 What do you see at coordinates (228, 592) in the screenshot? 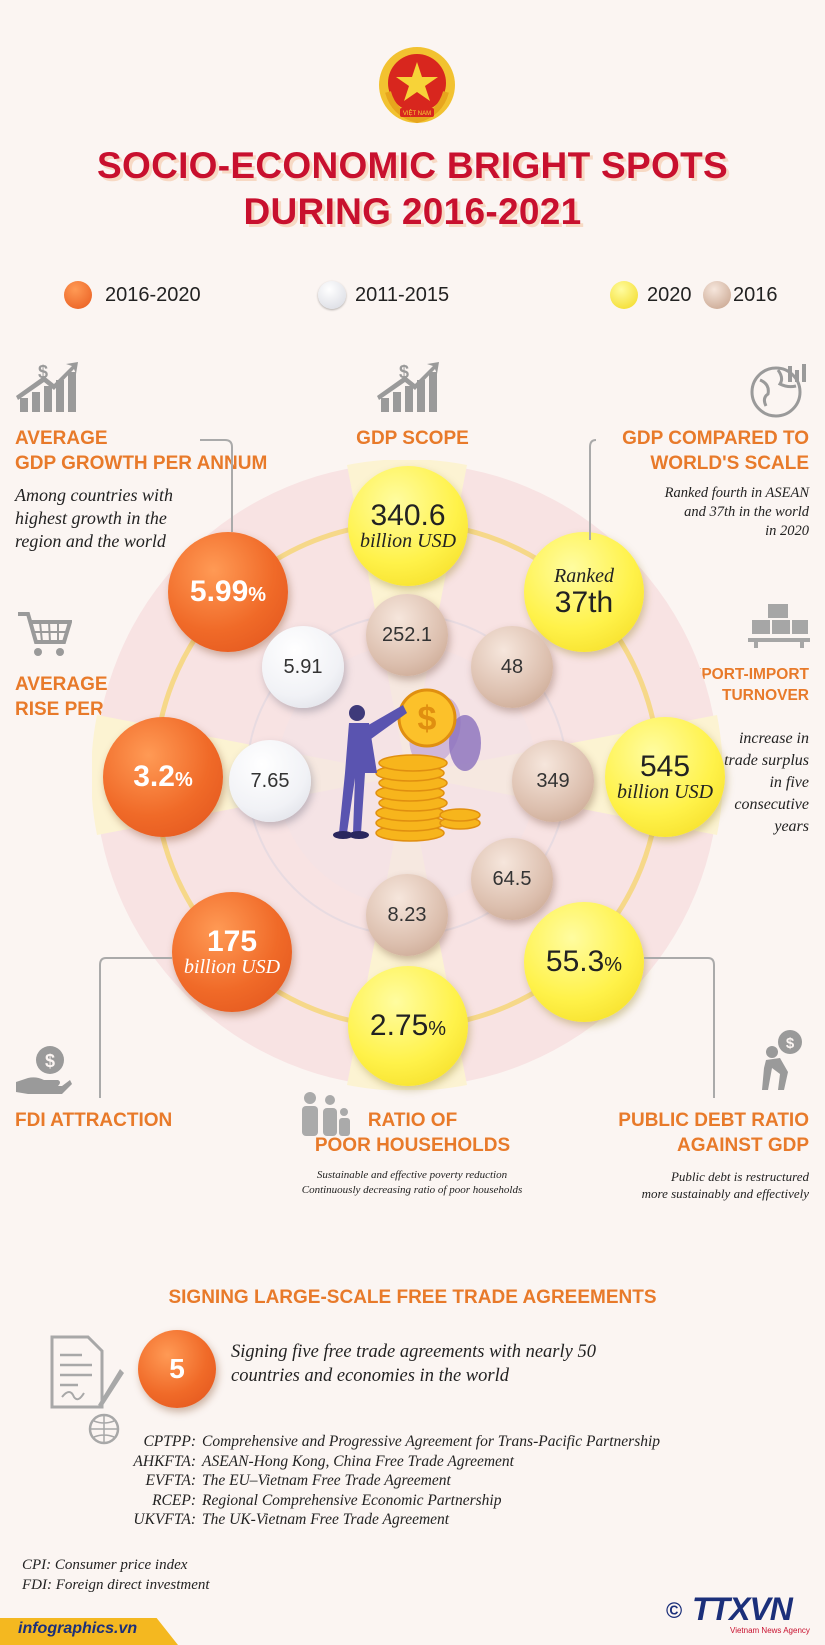
I see `gdp-growth-2016-2020-bubble: 5.99%` at bounding box center [228, 592].